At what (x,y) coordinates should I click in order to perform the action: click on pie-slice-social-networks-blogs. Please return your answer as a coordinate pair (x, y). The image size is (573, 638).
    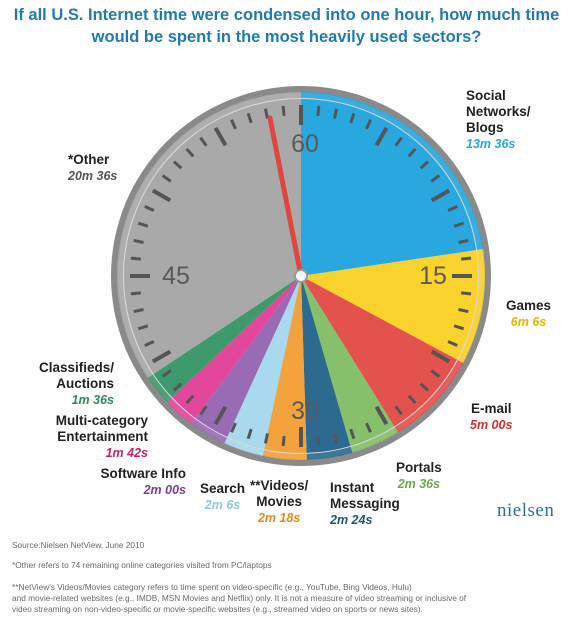
    Looking at the image, I should click on (389, 187).